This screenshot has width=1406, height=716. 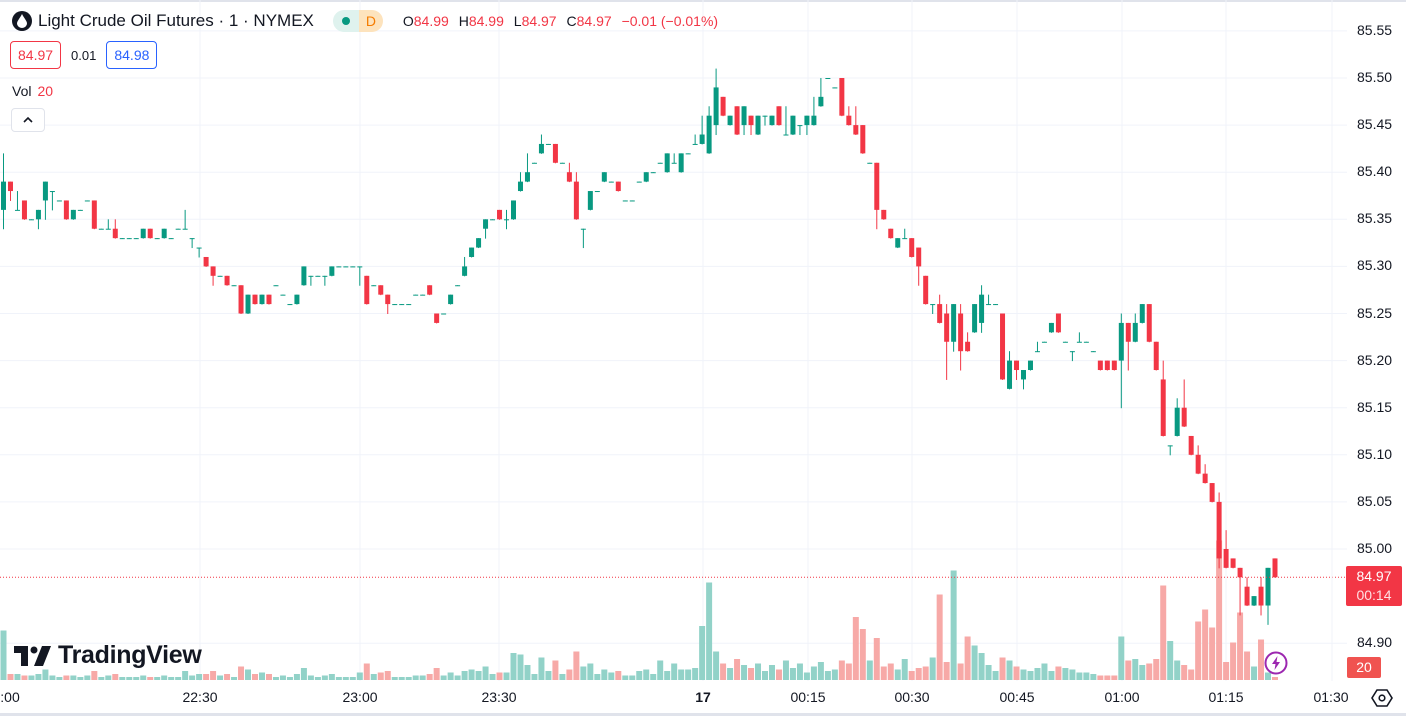 I want to click on lightning-icon, so click(x=1276, y=665).